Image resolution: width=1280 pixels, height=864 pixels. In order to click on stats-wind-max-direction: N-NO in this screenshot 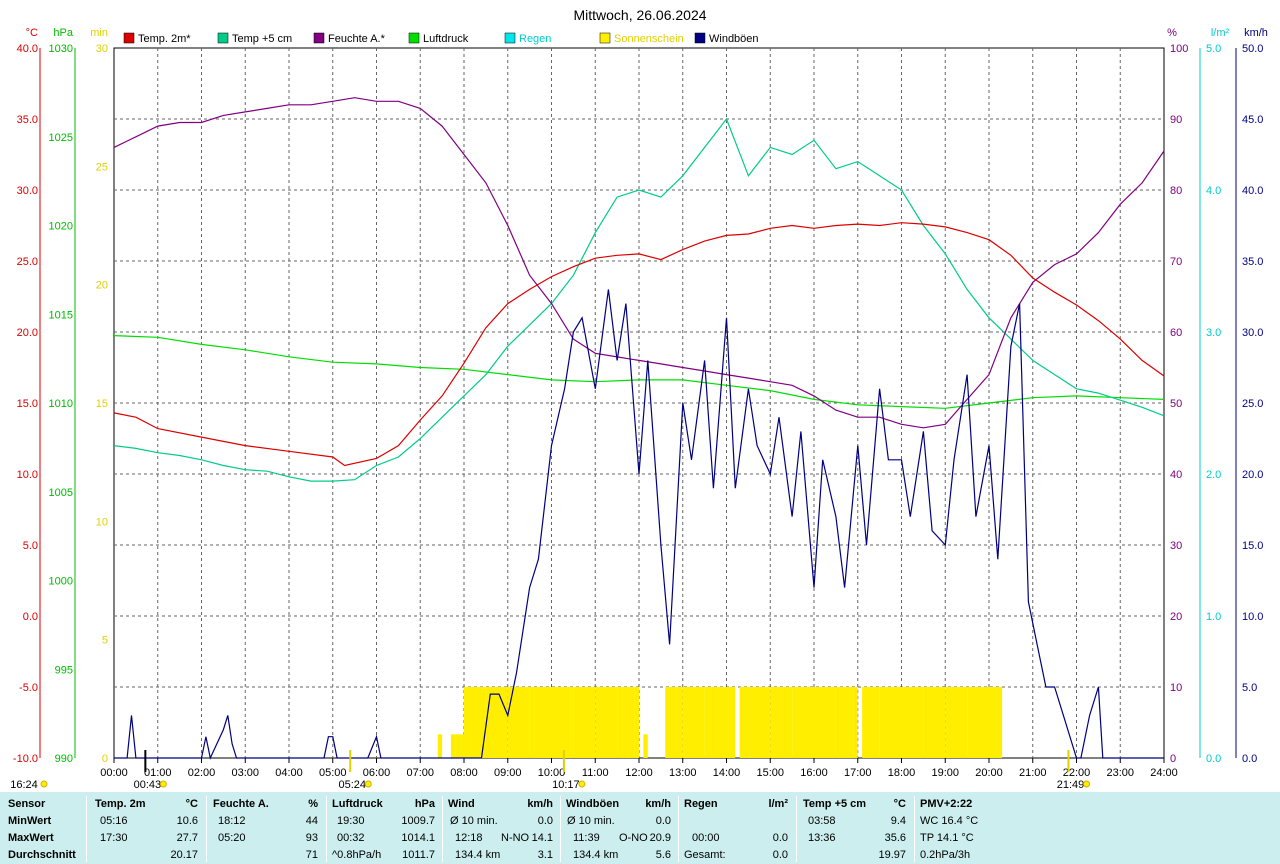, I will do `click(515, 838)`.